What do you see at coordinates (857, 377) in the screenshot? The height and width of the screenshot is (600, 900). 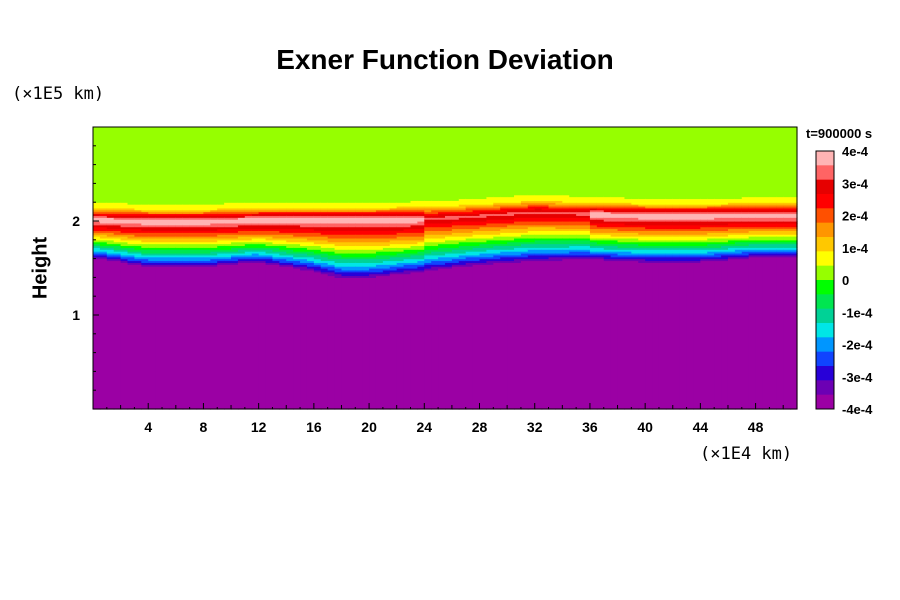 I see `colorbar-tick-label: -3e-4` at bounding box center [857, 377].